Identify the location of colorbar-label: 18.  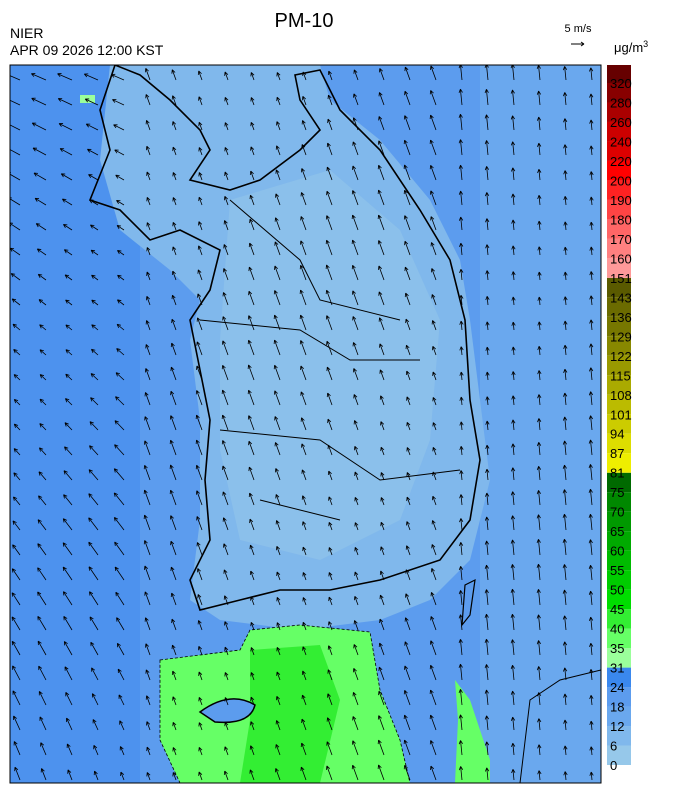
(617, 707).